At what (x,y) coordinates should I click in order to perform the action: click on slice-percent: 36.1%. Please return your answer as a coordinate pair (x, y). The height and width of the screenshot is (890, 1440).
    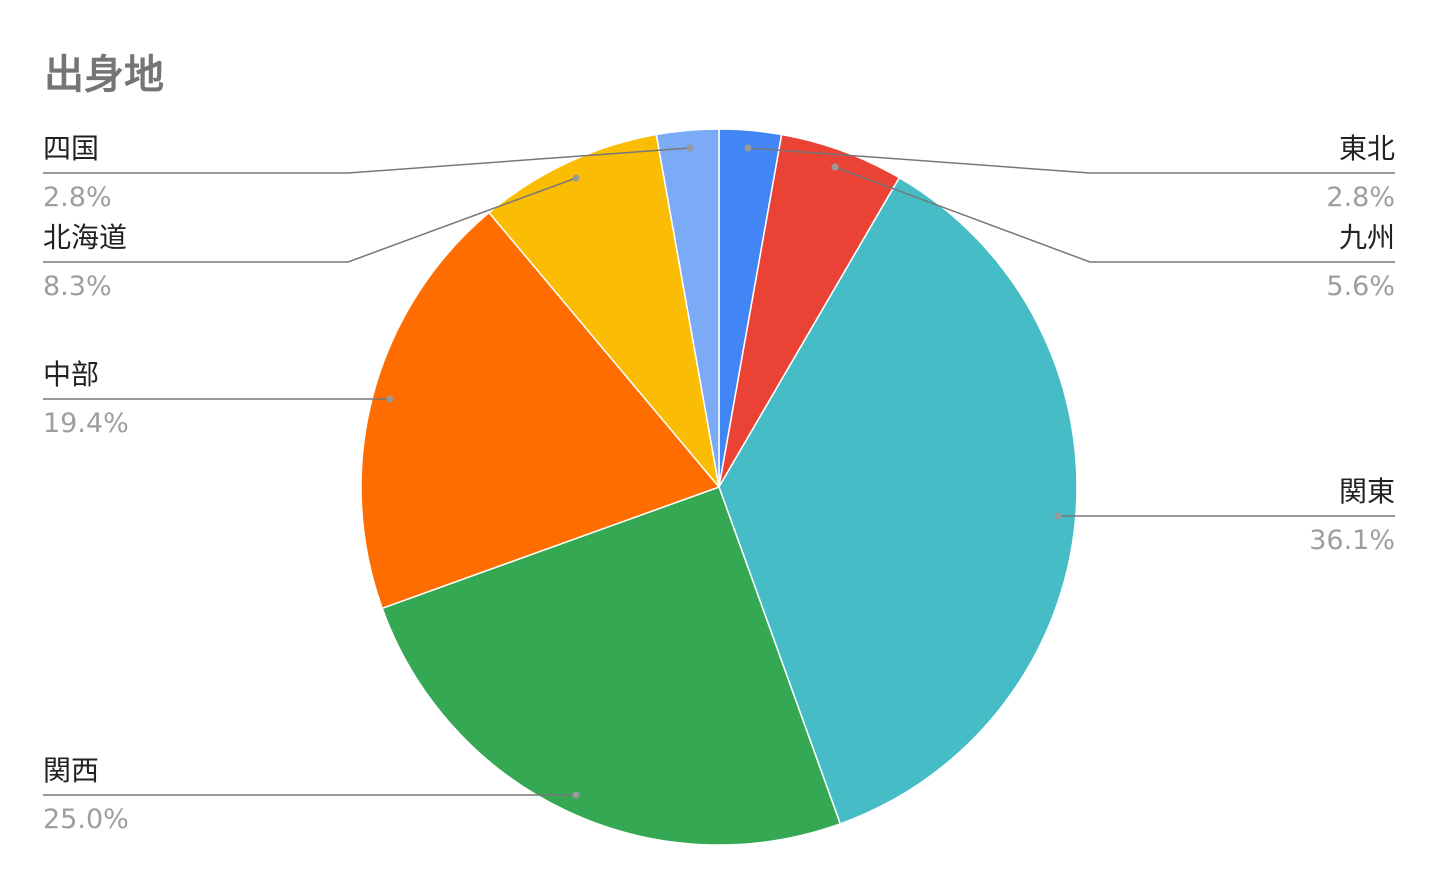
    Looking at the image, I should click on (1352, 540).